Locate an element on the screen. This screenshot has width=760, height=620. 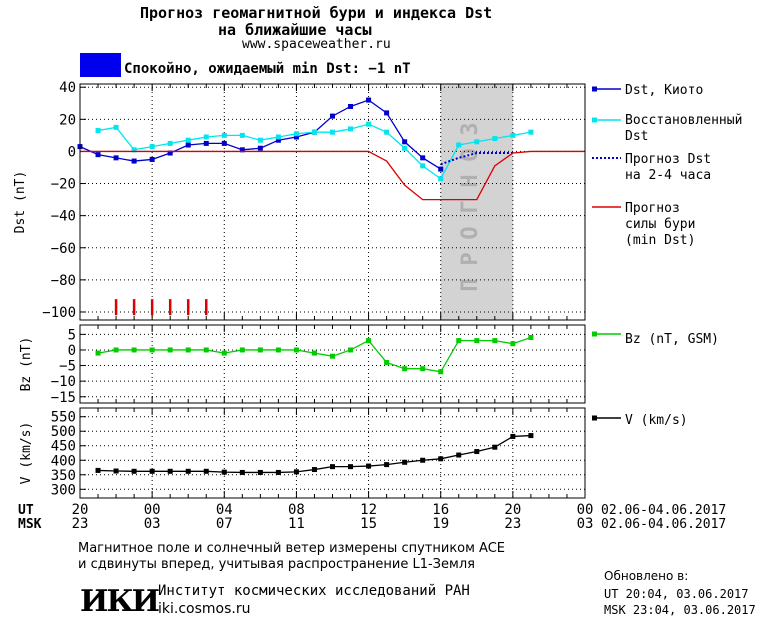
page-title-line1: Прогноз геомагнитной бури и индекса Dst is located at coordinates (316, 13).